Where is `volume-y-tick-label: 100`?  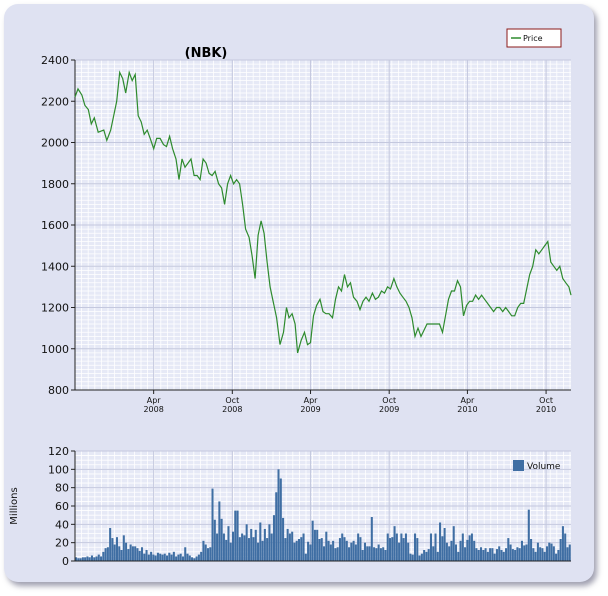
volume-y-tick-label: 100 is located at coordinates (58, 469).